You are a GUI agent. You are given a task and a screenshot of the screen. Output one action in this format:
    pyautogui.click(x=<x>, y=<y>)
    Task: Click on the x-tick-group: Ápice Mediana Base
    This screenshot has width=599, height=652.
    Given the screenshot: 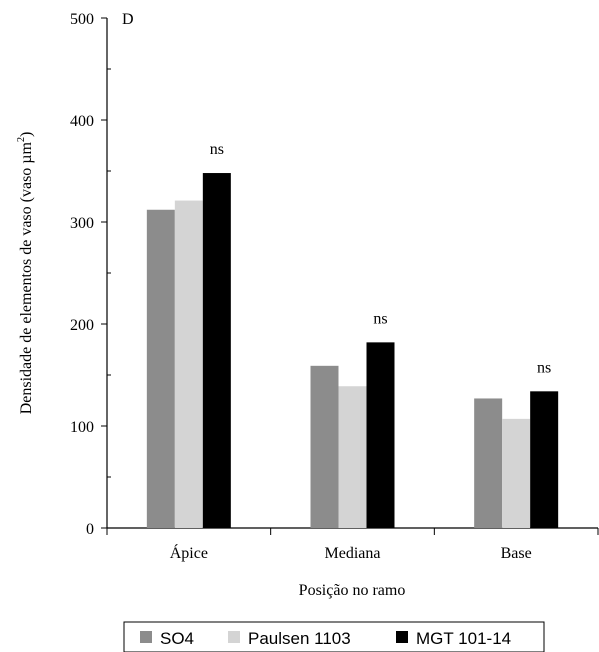 What is the action you would take?
    pyautogui.click(x=352, y=545)
    